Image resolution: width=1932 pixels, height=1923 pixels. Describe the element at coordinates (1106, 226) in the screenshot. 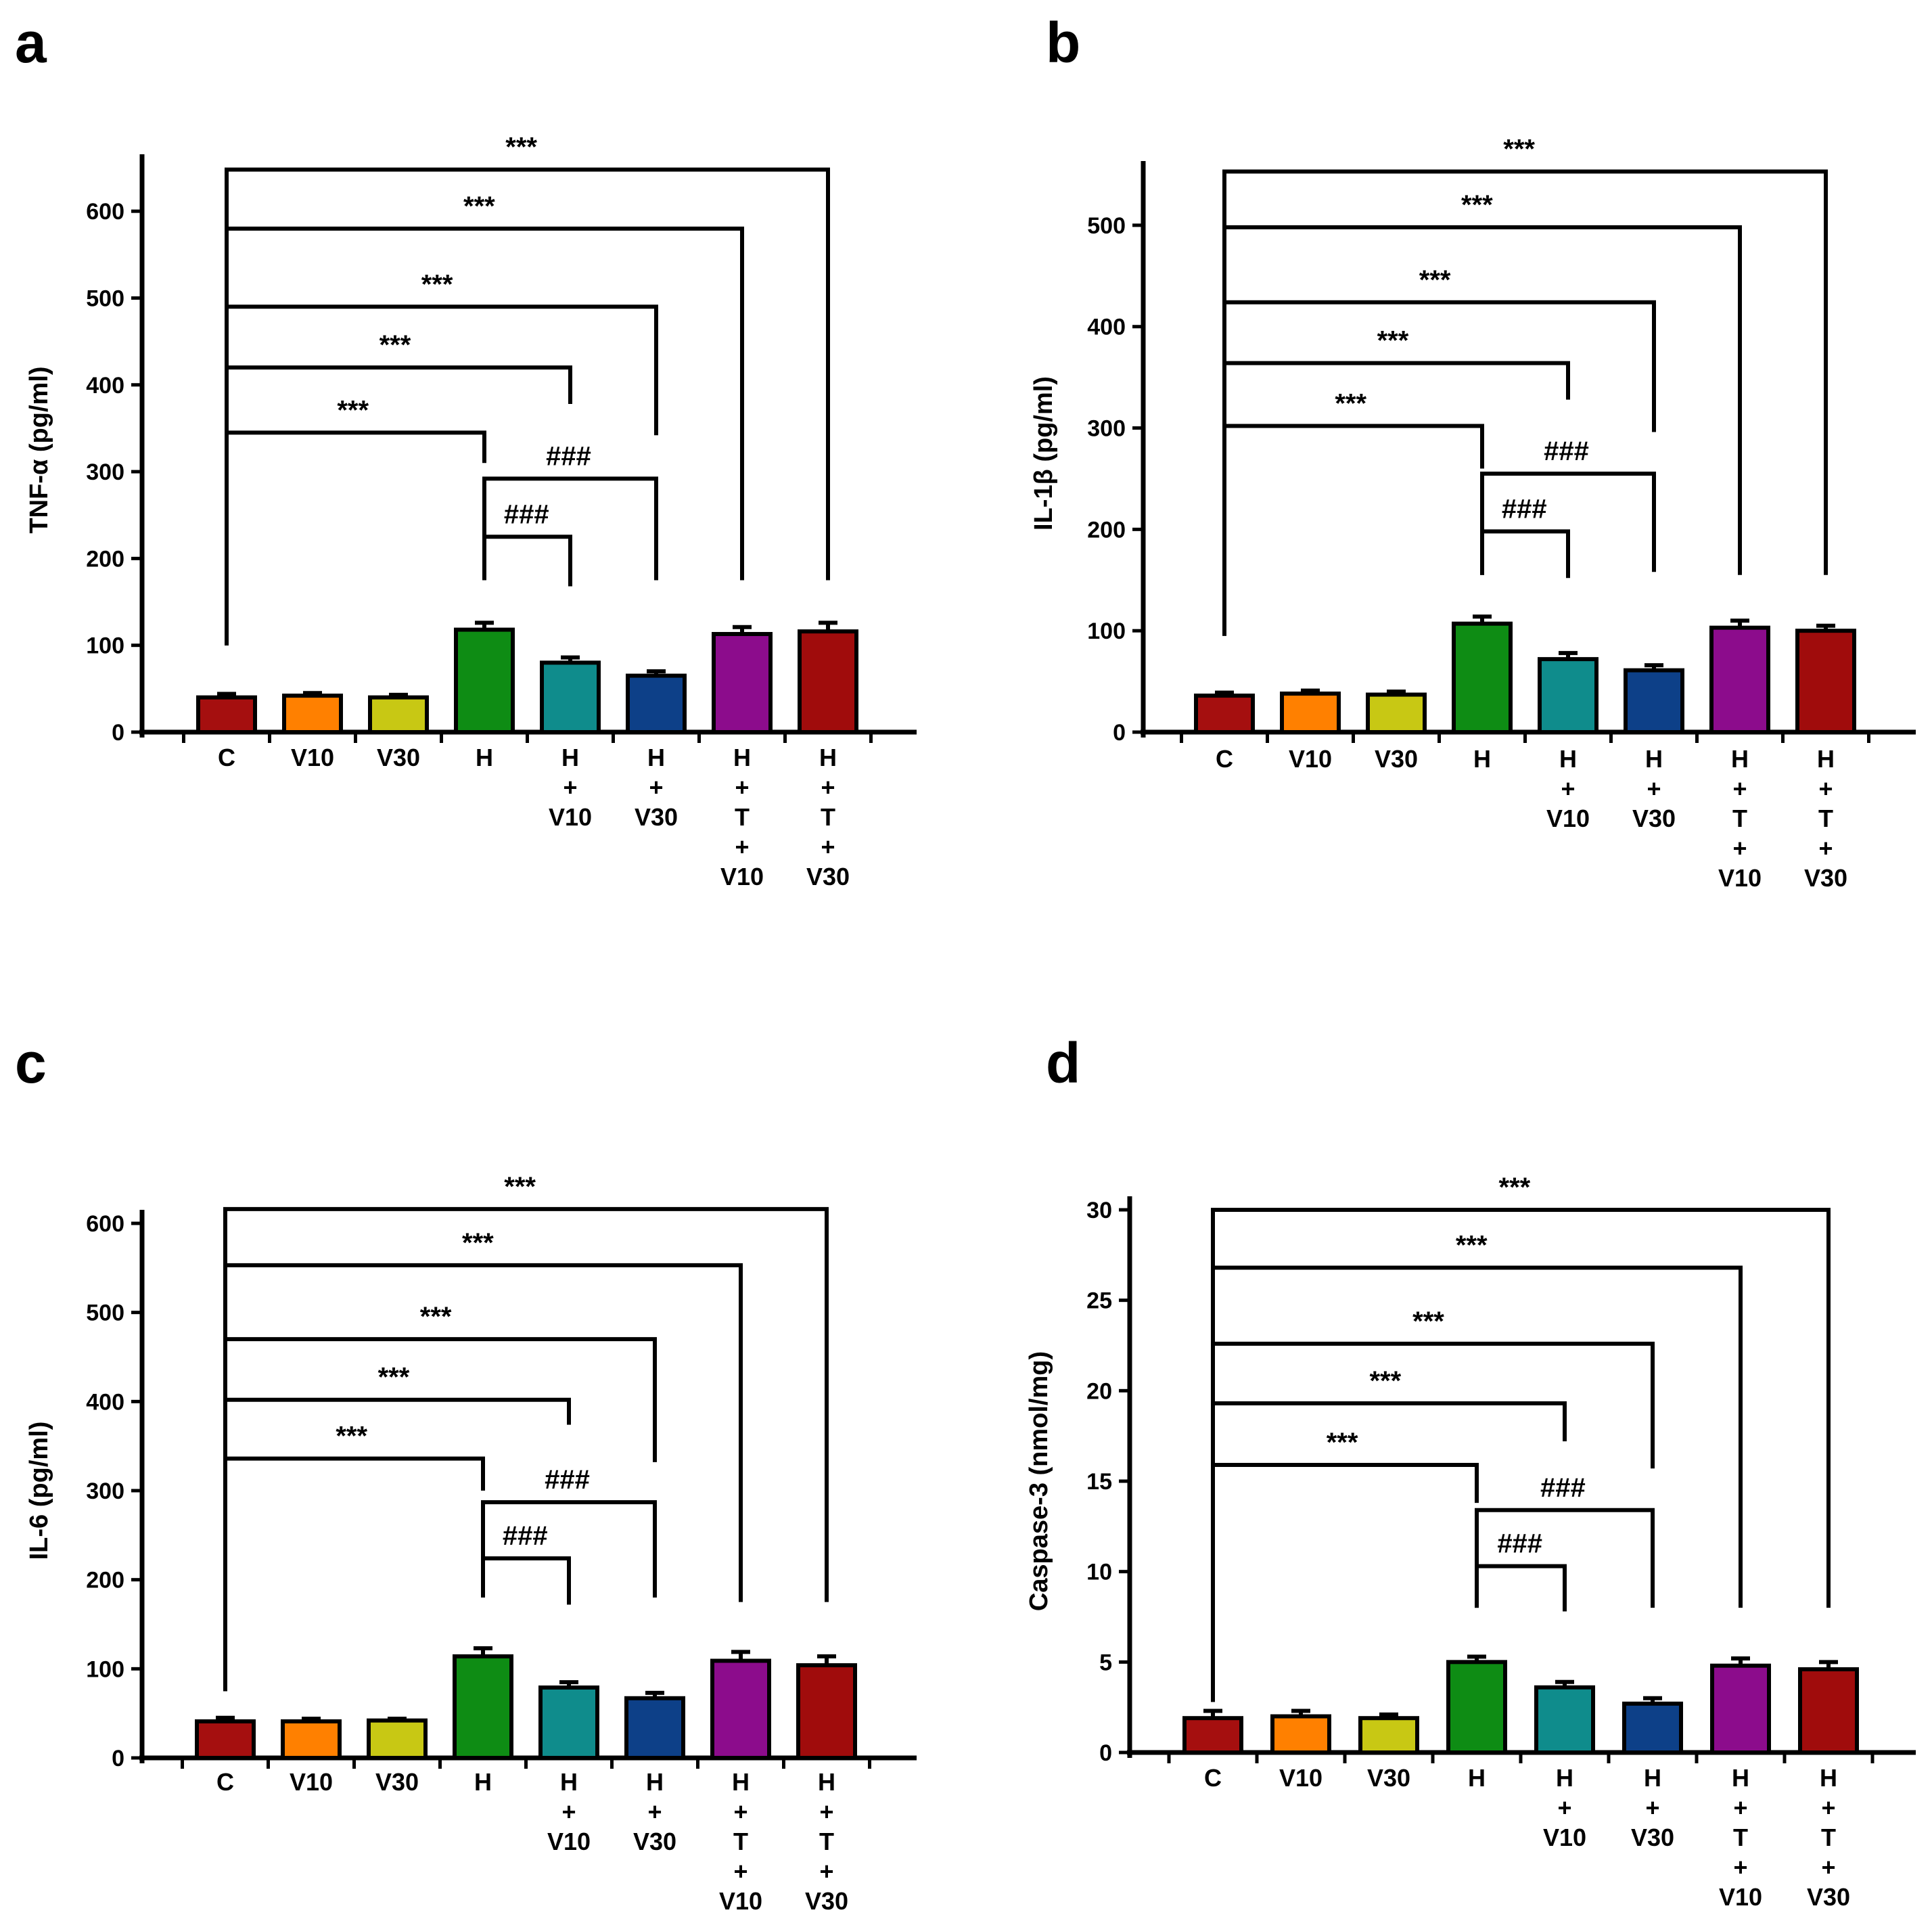

I see `y-tick-label: 500` at that location.